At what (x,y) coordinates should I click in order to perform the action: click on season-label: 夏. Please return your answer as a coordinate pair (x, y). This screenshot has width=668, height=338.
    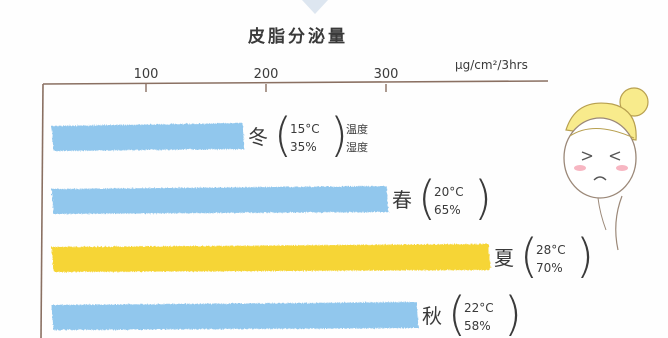
    Looking at the image, I should click on (504, 258).